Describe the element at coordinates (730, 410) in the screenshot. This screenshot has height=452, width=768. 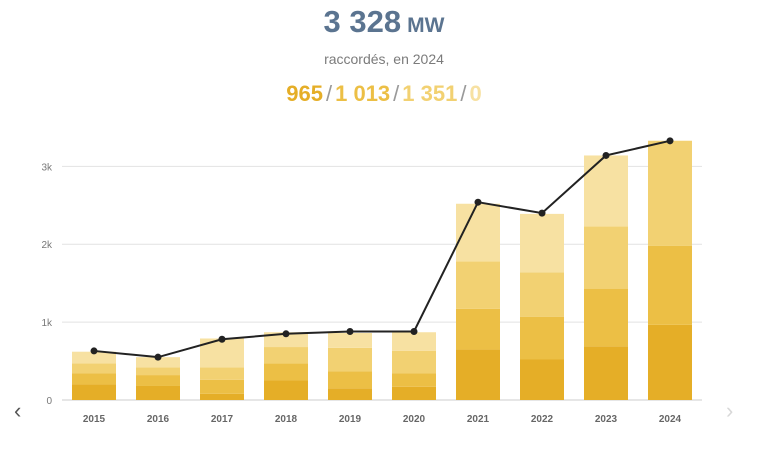
I see `chevron-right-icon: ›` at that location.